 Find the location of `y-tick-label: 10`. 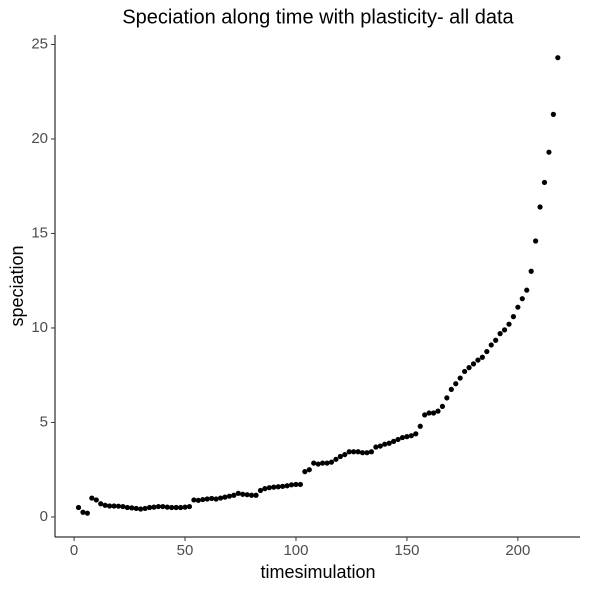

y-tick-label: 10 is located at coordinates (39, 327).